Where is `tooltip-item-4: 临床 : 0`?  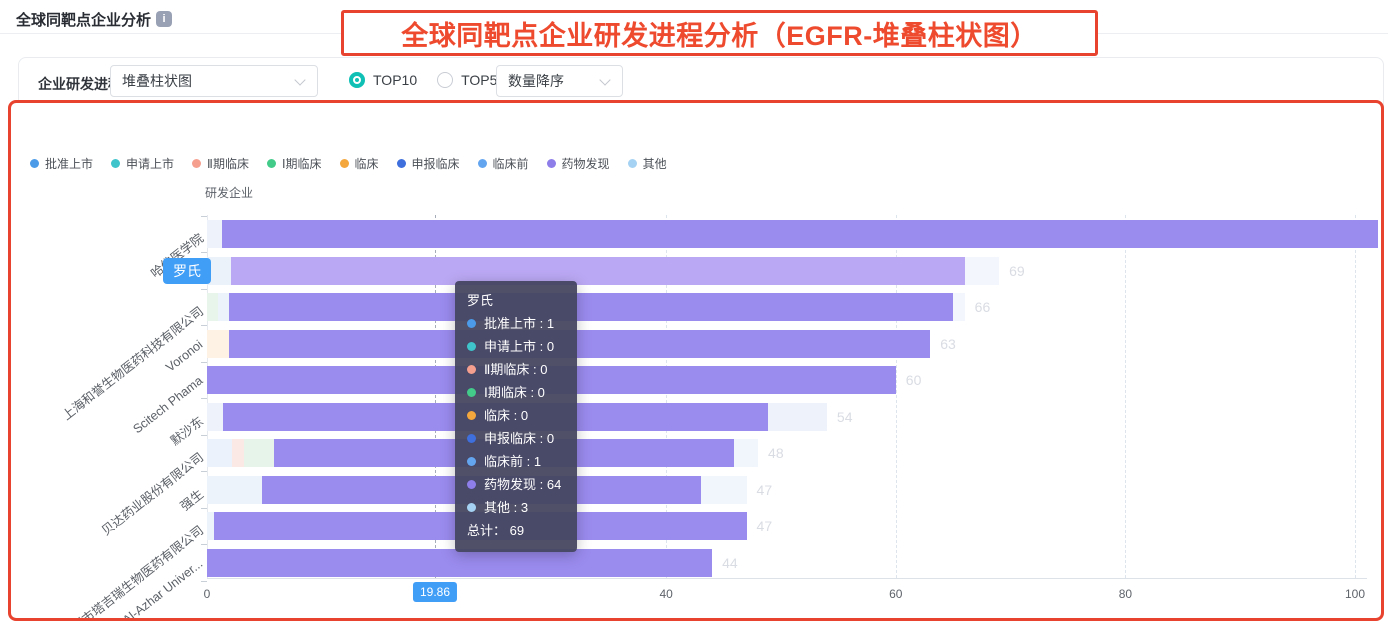
tooltip-item-4: 临床 : 0 is located at coordinates (514, 415).